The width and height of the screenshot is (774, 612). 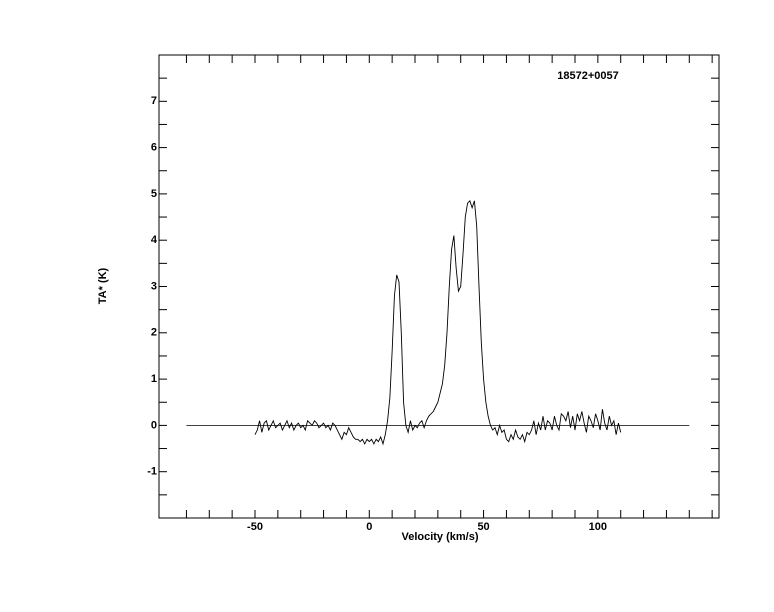 What do you see at coordinates (152, 472) in the screenshot?
I see `y-tick-label: -1` at bounding box center [152, 472].